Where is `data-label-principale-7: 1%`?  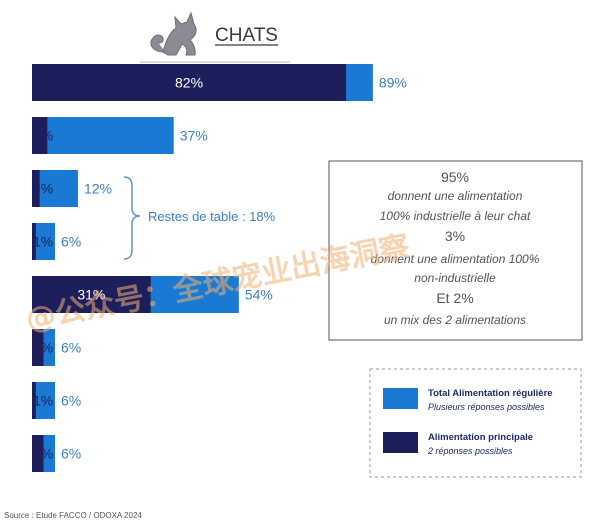 data-label-principale-7: 1% is located at coordinates (43, 401).